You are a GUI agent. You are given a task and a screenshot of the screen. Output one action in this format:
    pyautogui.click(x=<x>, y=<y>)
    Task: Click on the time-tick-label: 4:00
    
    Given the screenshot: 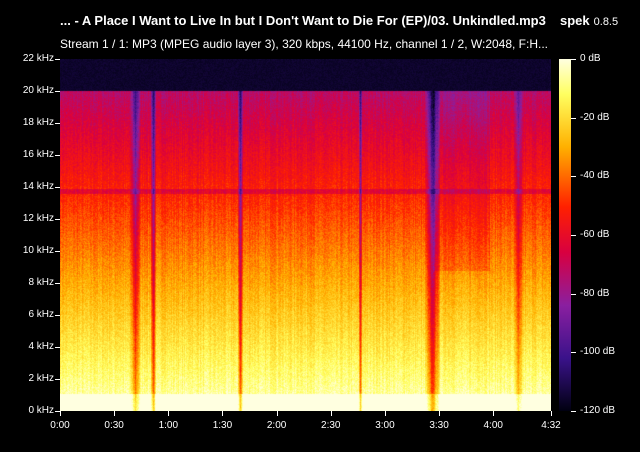 What is the action you would take?
    pyautogui.click(x=493, y=425)
    